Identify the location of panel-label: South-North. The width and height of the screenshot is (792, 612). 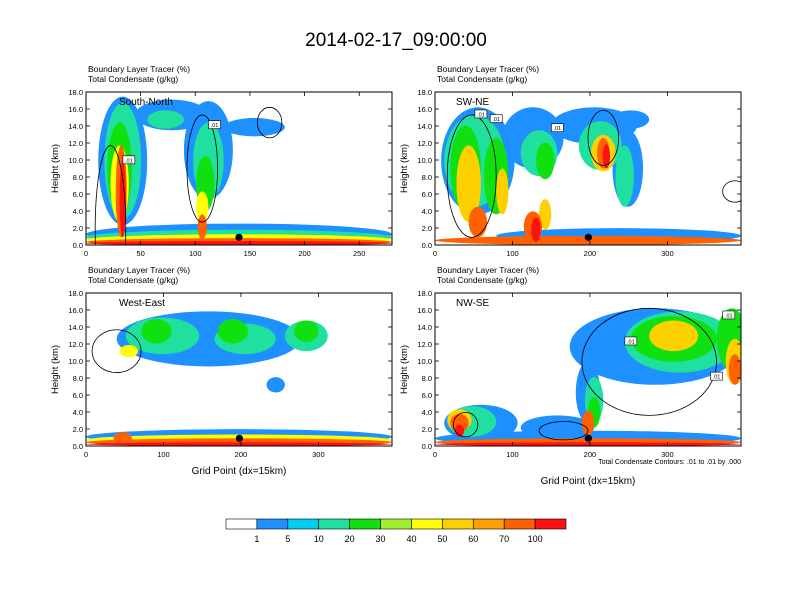
(146, 102).